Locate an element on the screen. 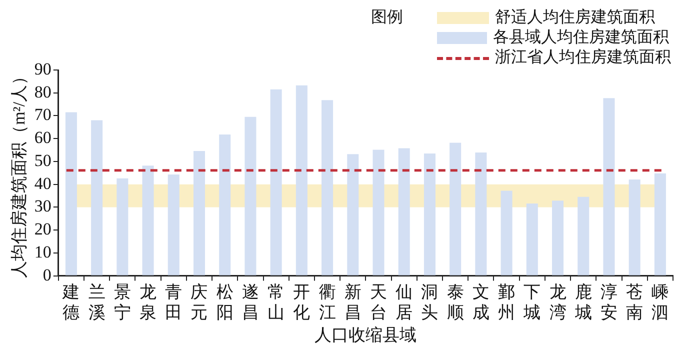 This screenshot has width=691, height=354. x-tick-label: 天台 is located at coordinates (379, 302).